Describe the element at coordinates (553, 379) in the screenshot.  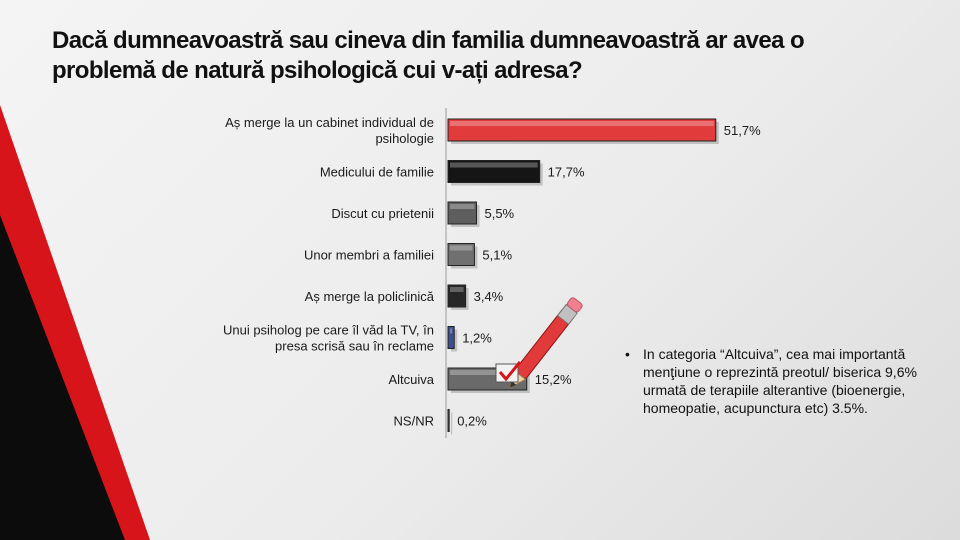
I see `value-label: 15,2%` at that location.